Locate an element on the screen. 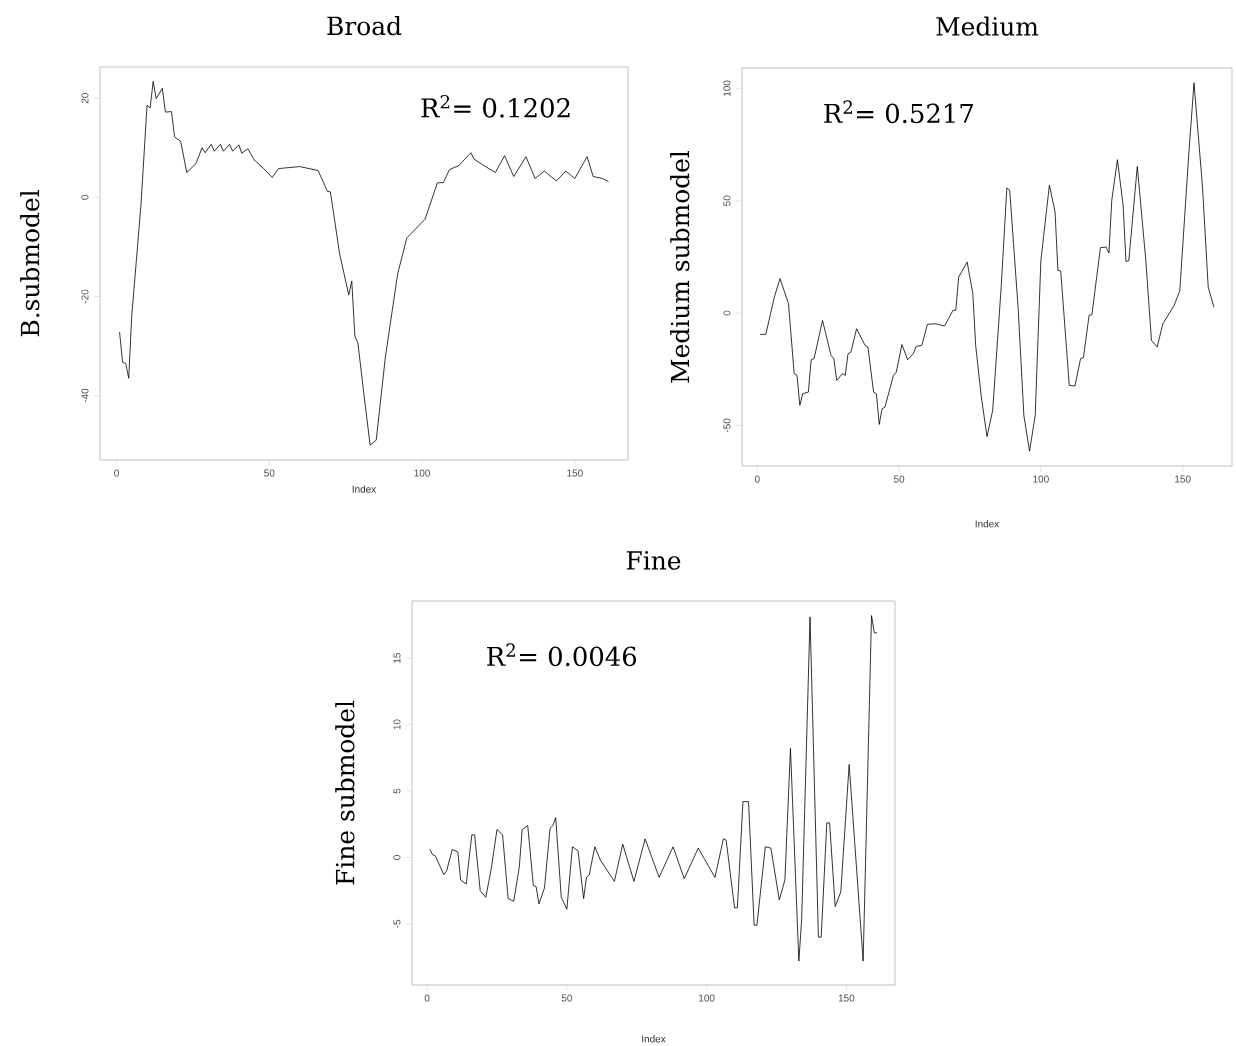 This screenshot has width=1236, height=1046. y-axis-title: B.submodel is located at coordinates (30, 263).